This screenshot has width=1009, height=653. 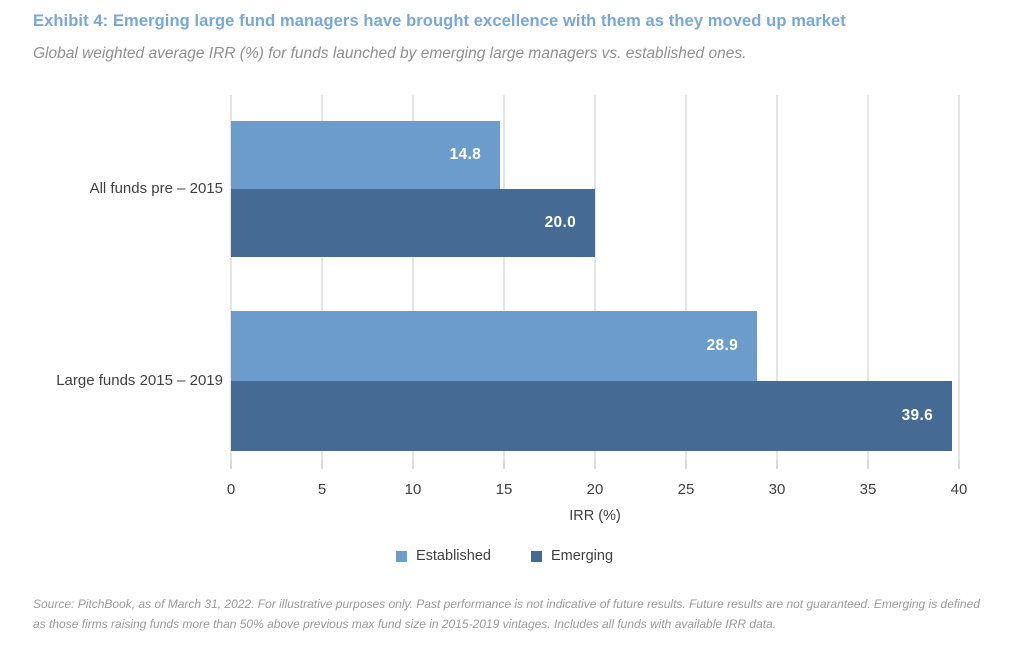 I want to click on legend-swatch-established, so click(x=401, y=556).